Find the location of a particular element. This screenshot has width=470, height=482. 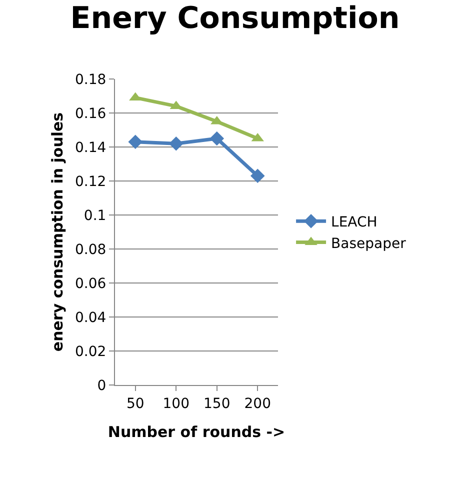

x-tick-label: 150 is located at coordinates (217, 404).